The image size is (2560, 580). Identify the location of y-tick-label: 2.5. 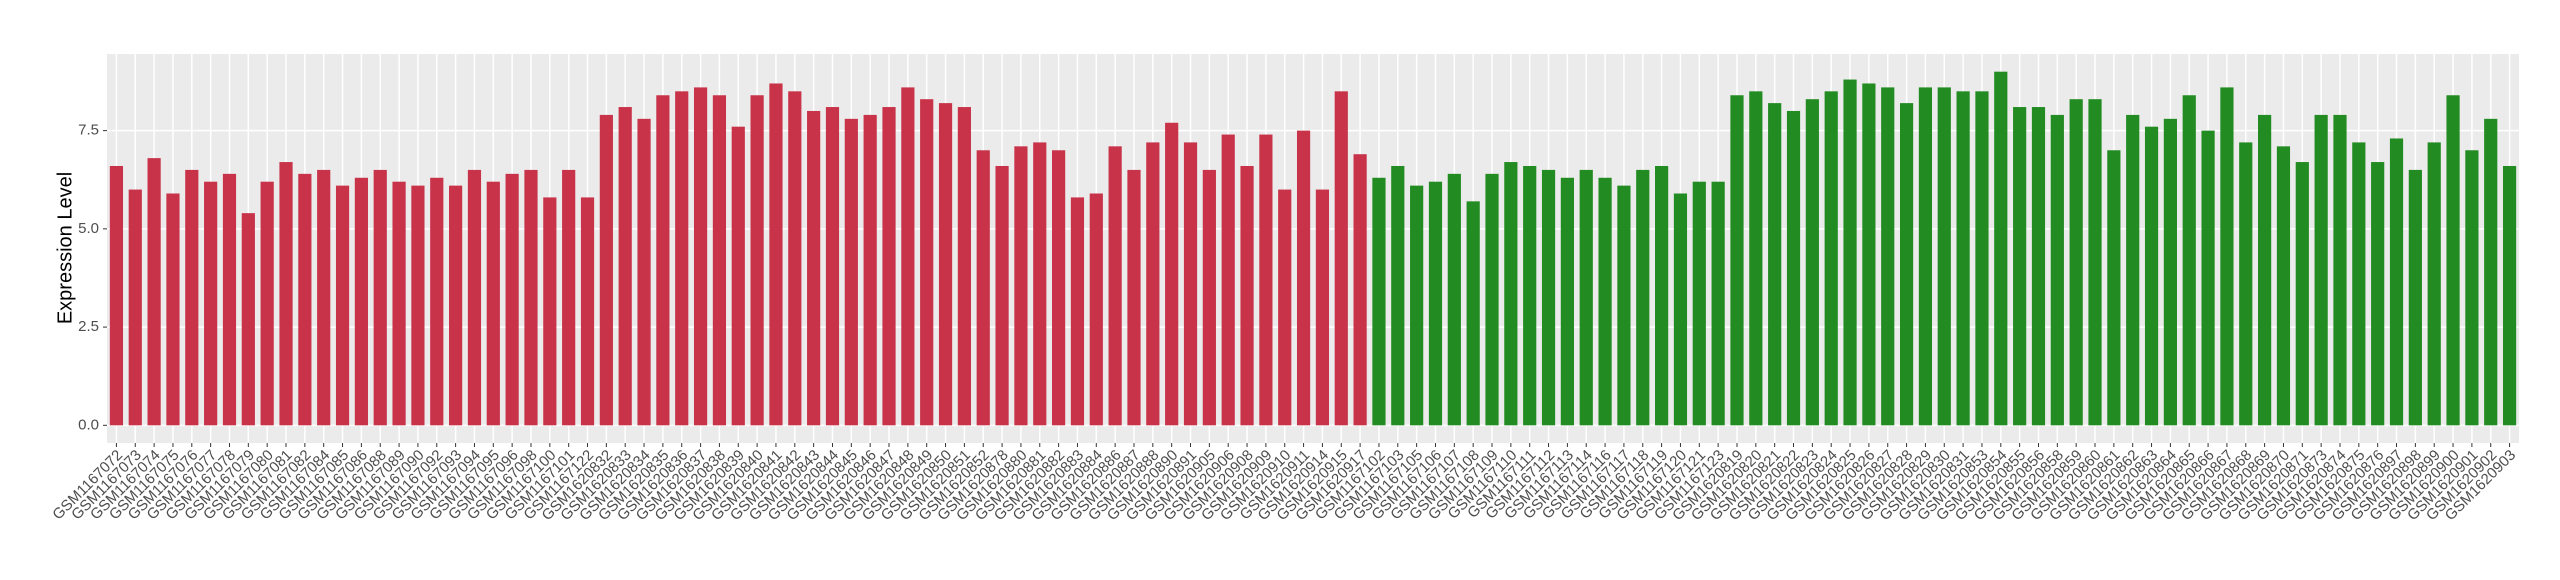
(88, 326).